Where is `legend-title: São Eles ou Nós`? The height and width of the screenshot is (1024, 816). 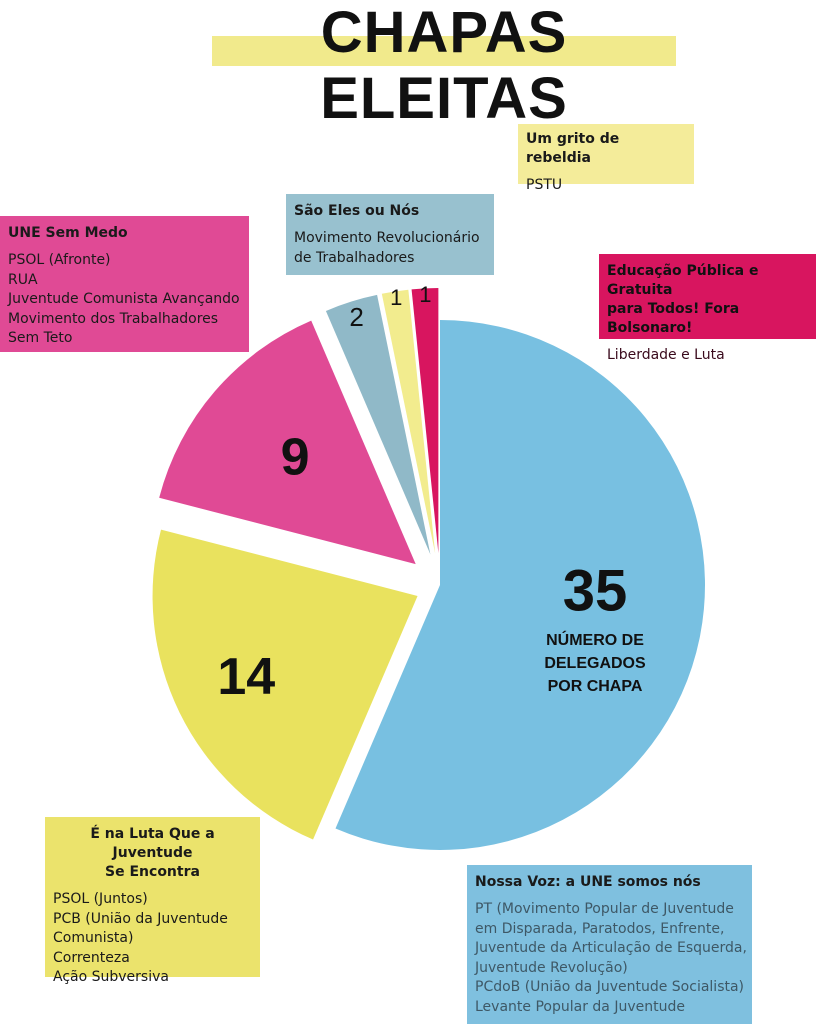 legend-title: São Eles ou Nós is located at coordinates (357, 211).